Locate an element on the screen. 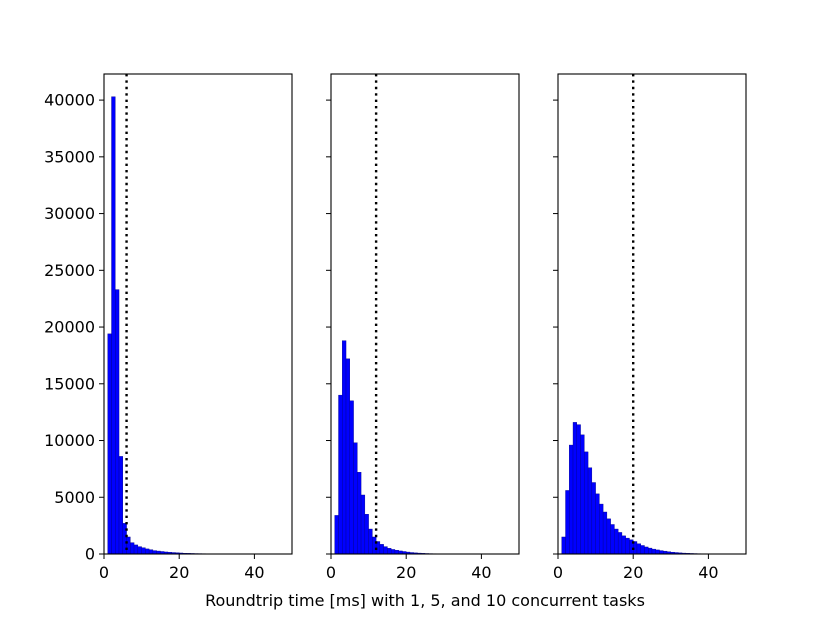 The image size is (830, 623). y-tick-label: 25000 is located at coordinates (69, 270).